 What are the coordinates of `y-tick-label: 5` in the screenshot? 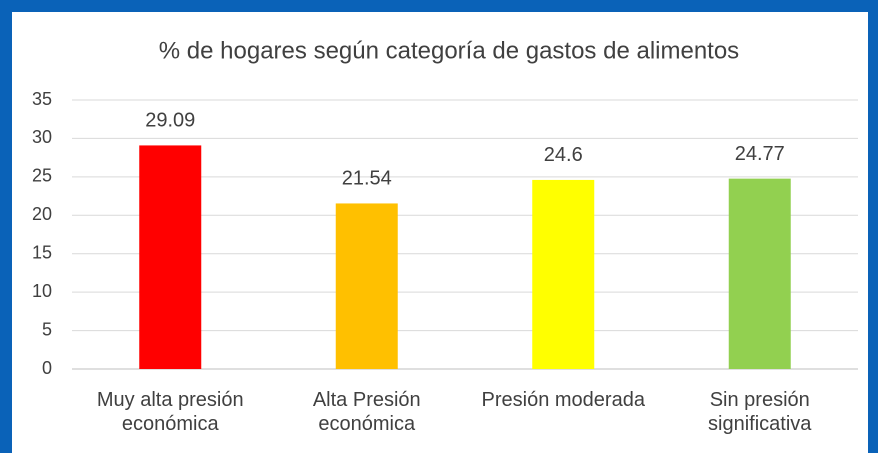 It's located at (47, 329).